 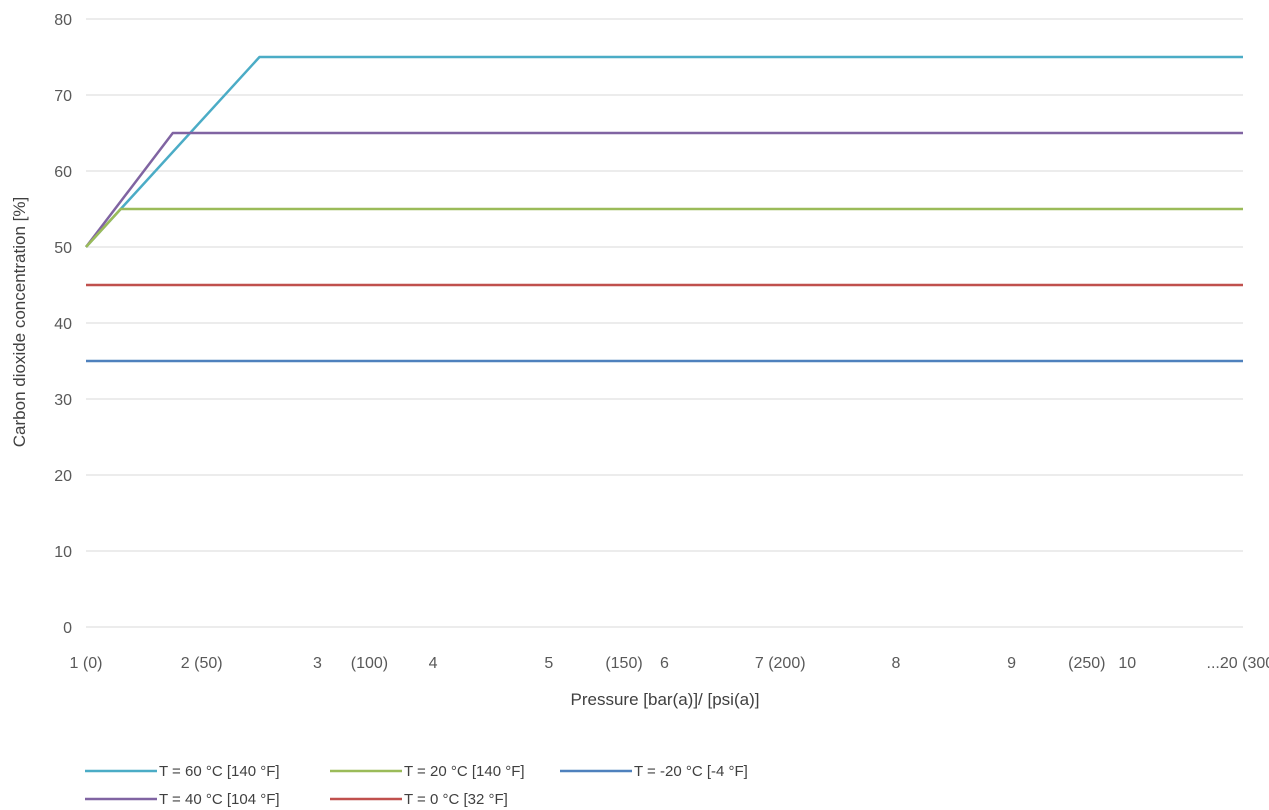 I want to click on x-tick-label: (250), so click(x=1086, y=663).